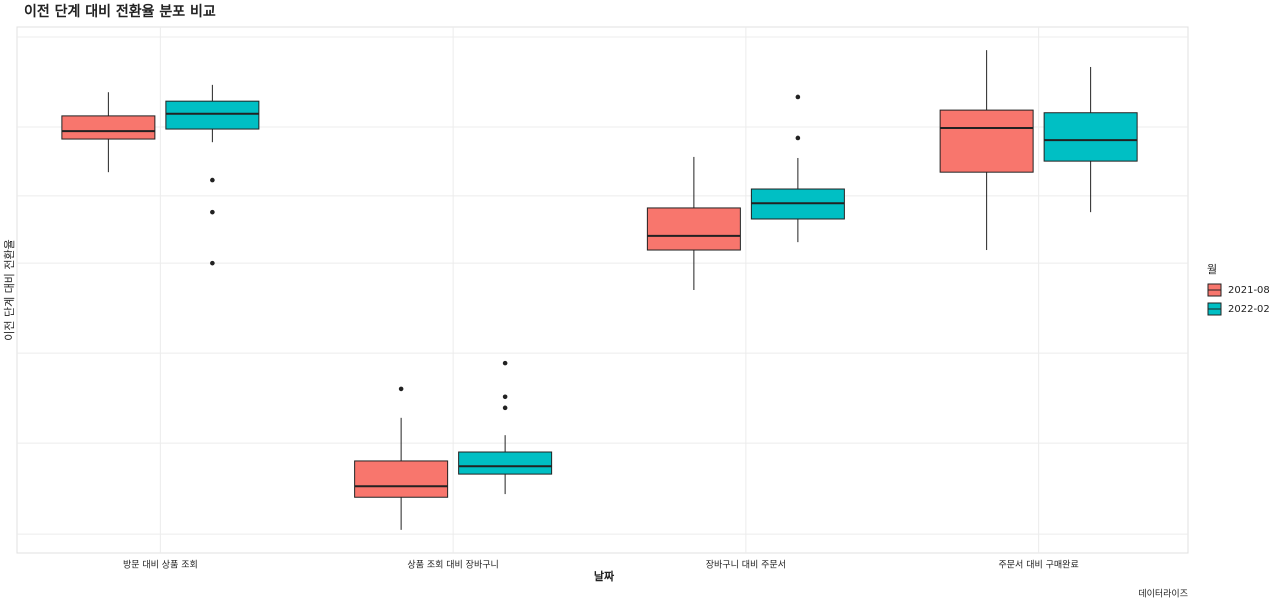 This screenshot has width=1280, height=605. What do you see at coordinates (120, 11) in the screenshot?
I see `chart-title: 이전 단계 대비 전환율 분포 비교` at bounding box center [120, 11].